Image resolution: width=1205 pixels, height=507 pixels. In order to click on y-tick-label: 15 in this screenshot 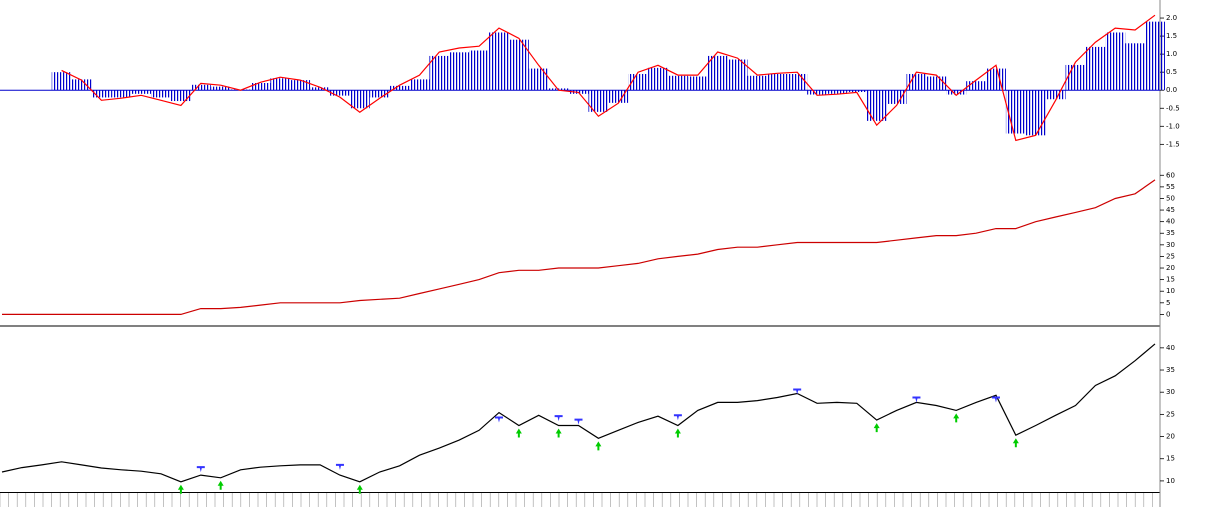, I will do `click(1170, 459)`.